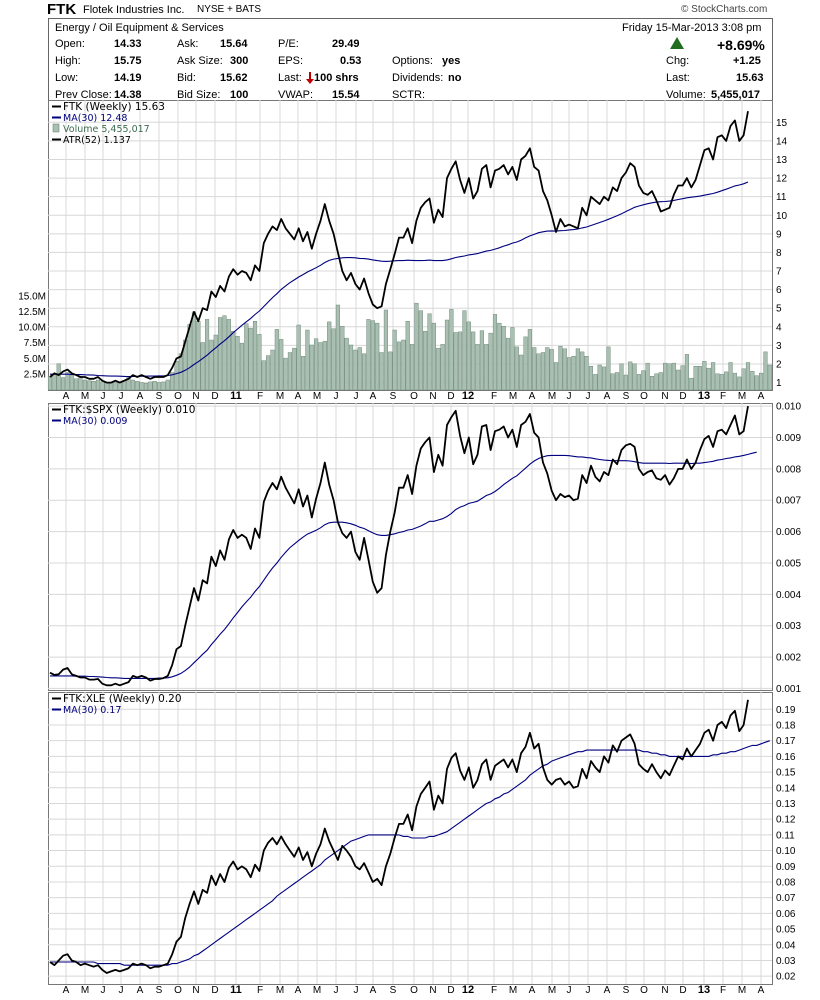  What do you see at coordinates (200, 61) in the screenshot?
I see `ask-size-label: Ask Size:` at bounding box center [200, 61].